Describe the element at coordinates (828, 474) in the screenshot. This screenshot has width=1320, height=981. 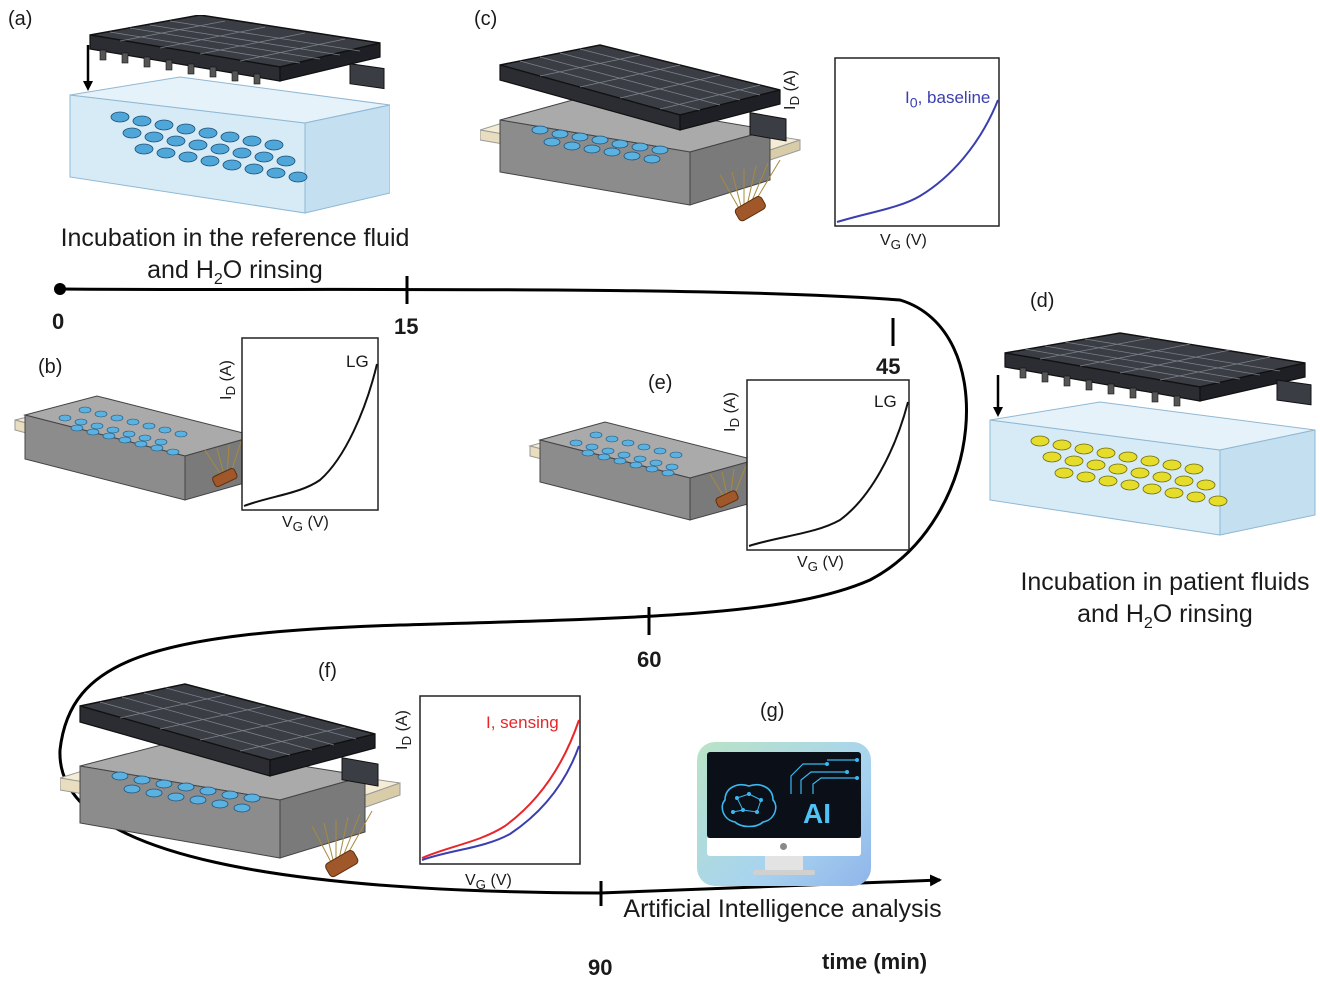
I see `panel-e-lg-curve` at that location.